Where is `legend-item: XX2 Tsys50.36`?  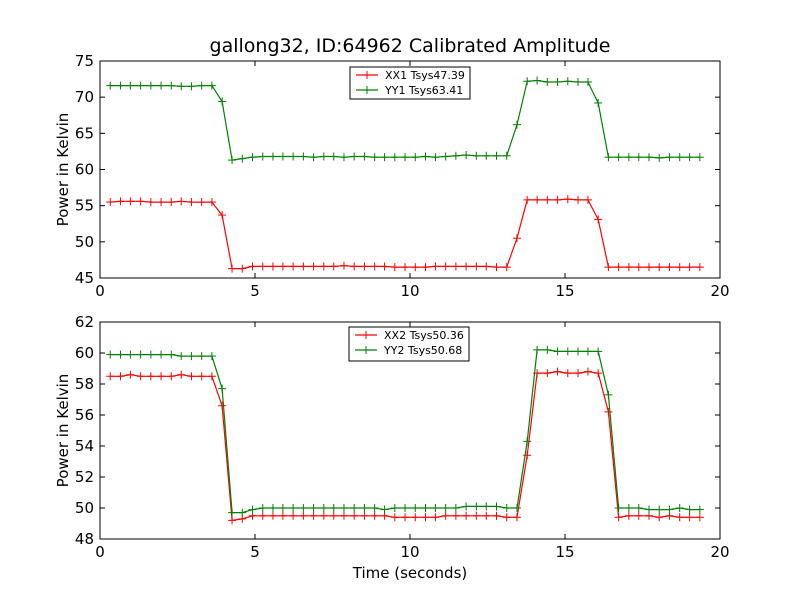 legend-item: XX2 Tsys50.36 is located at coordinates (409, 335).